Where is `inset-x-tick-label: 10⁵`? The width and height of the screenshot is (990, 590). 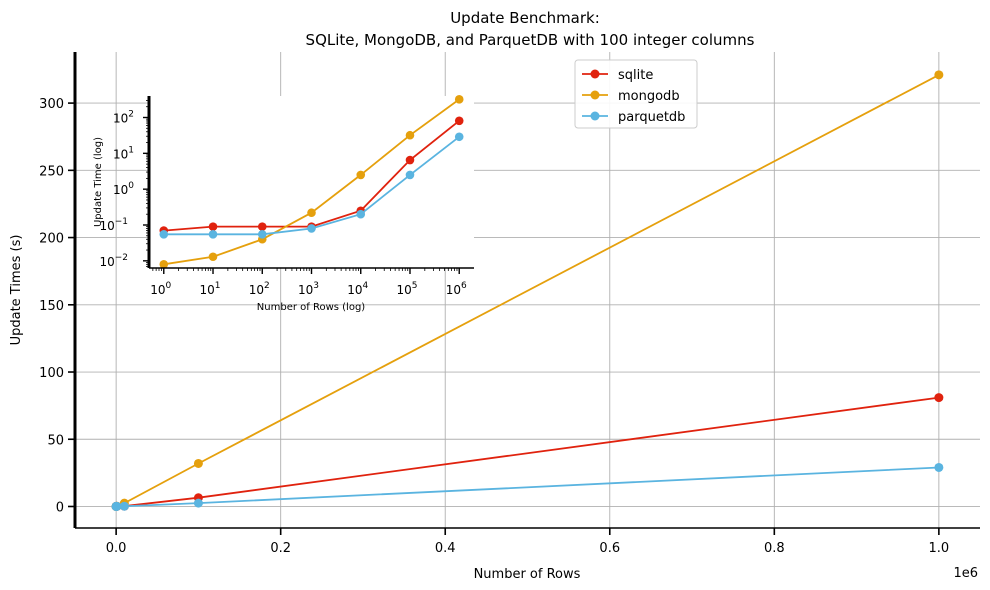 inset-x-tick-label: 10⁵ is located at coordinates (406, 289).